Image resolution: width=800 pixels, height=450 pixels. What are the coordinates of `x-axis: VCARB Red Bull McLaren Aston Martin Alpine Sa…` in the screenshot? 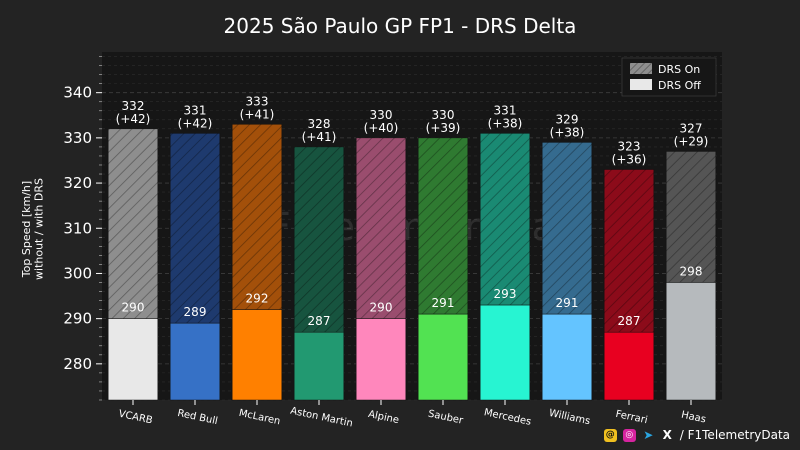 It's located at (412, 415).